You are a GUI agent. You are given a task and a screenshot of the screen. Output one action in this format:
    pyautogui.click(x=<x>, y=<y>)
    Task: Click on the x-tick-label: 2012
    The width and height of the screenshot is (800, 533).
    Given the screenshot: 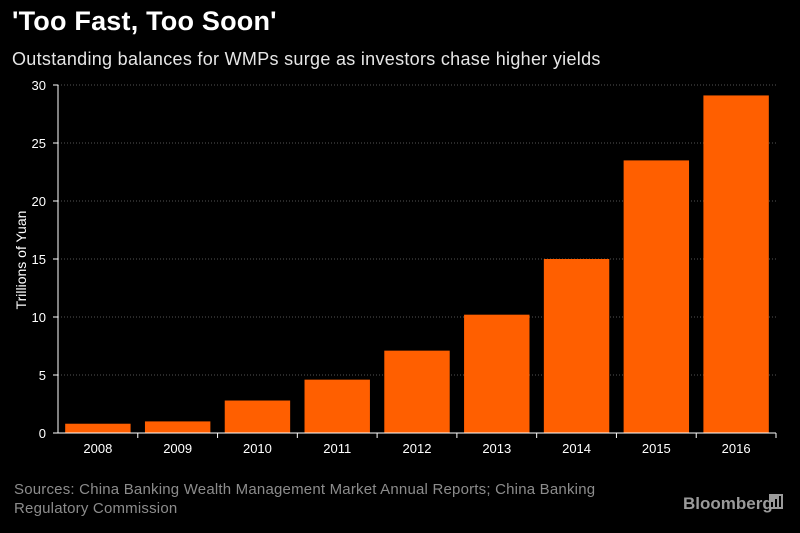 What is the action you would take?
    pyautogui.click(x=417, y=448)
    